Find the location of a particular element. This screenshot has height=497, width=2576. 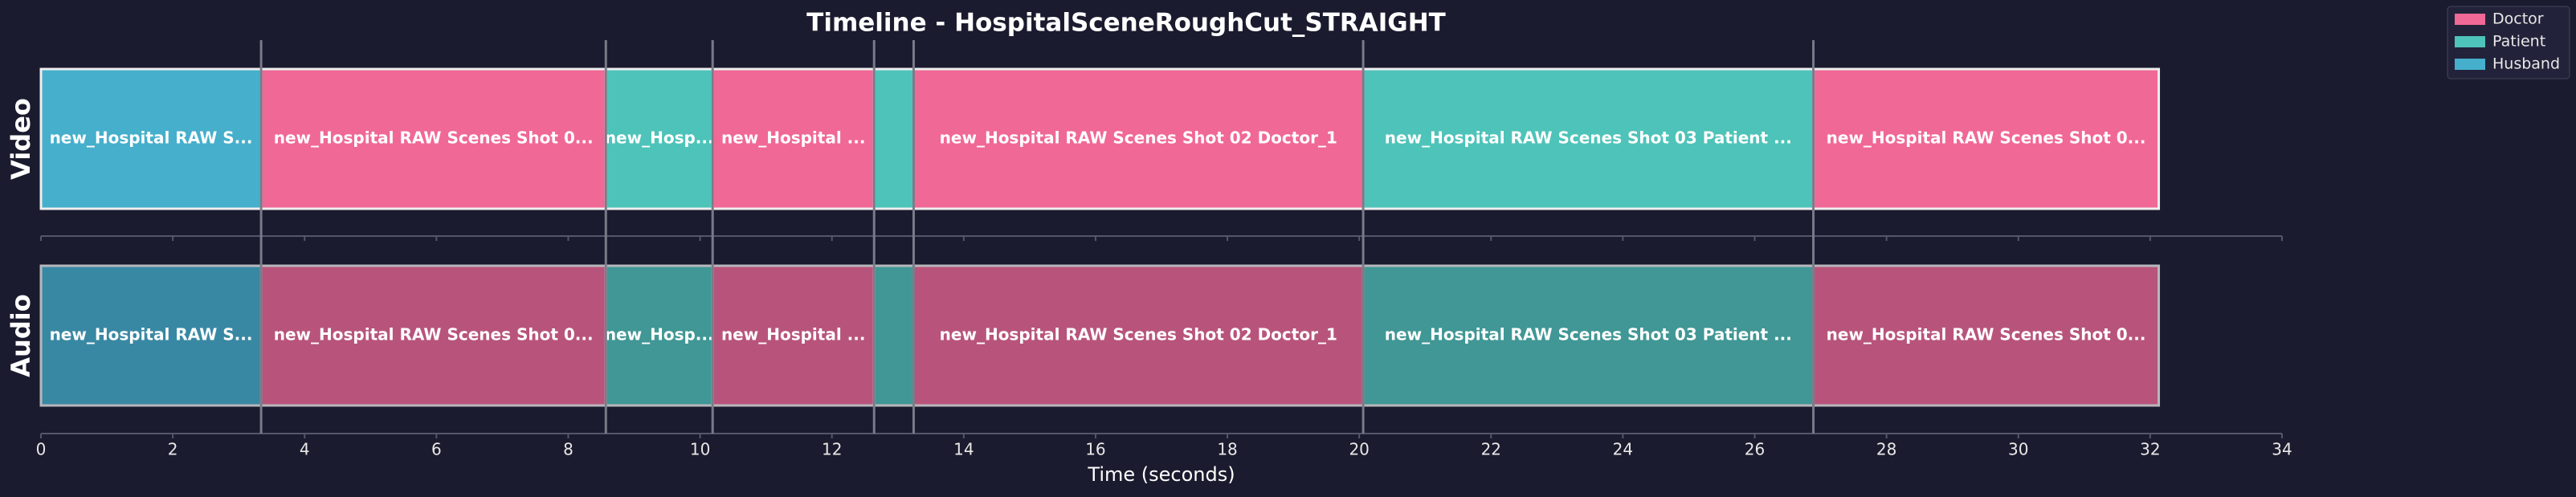

x-tick-label: 22 is located at coordinates (1491, 449).